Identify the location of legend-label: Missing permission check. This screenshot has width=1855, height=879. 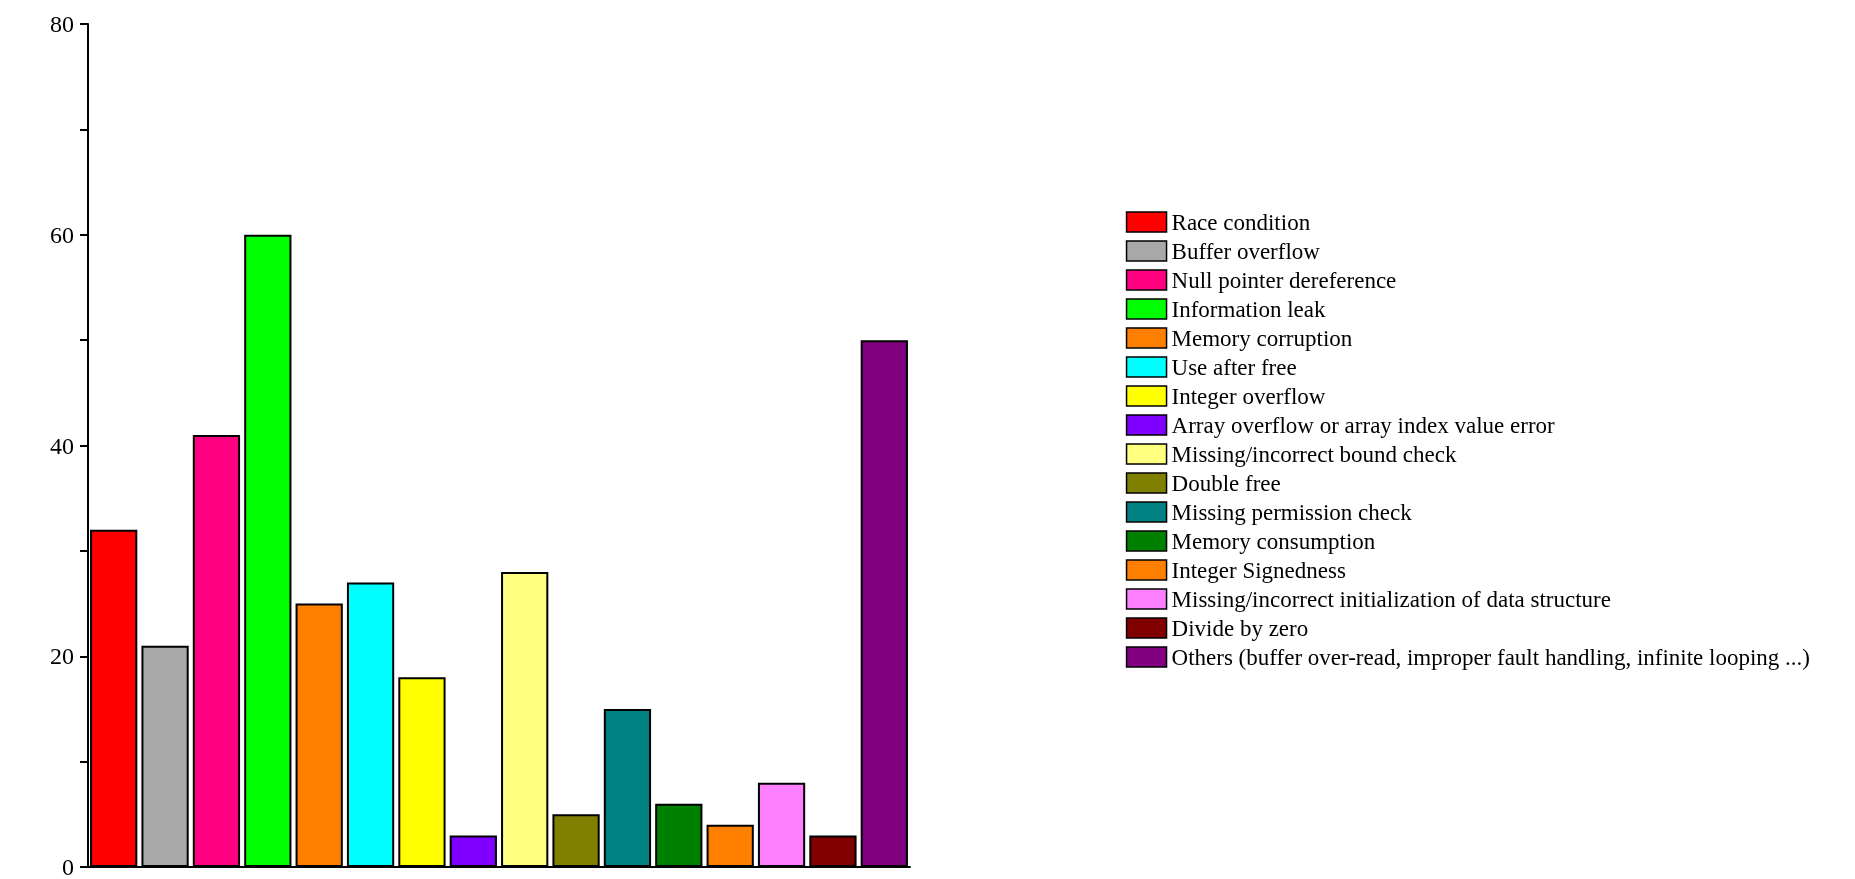
(1292, 512).